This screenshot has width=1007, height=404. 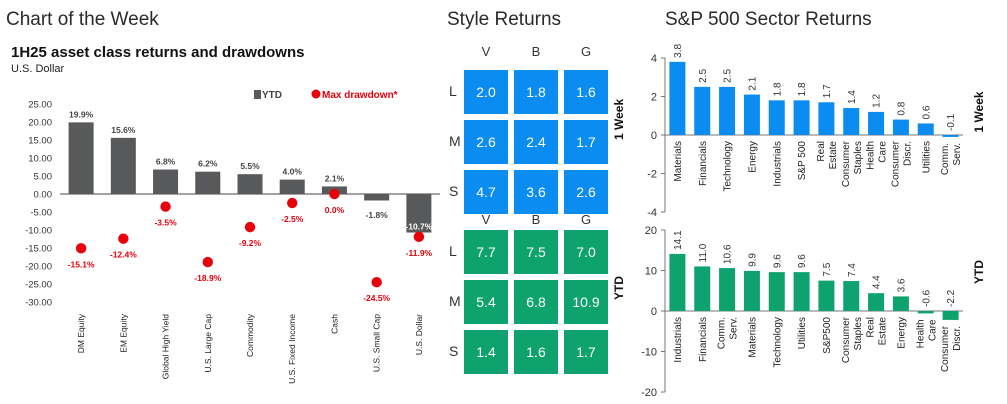 What do you see at coordinates (207, 278) in the screenshot?
I see `drawdown-data-label: -18.9%` at bounding box center [207, 278].